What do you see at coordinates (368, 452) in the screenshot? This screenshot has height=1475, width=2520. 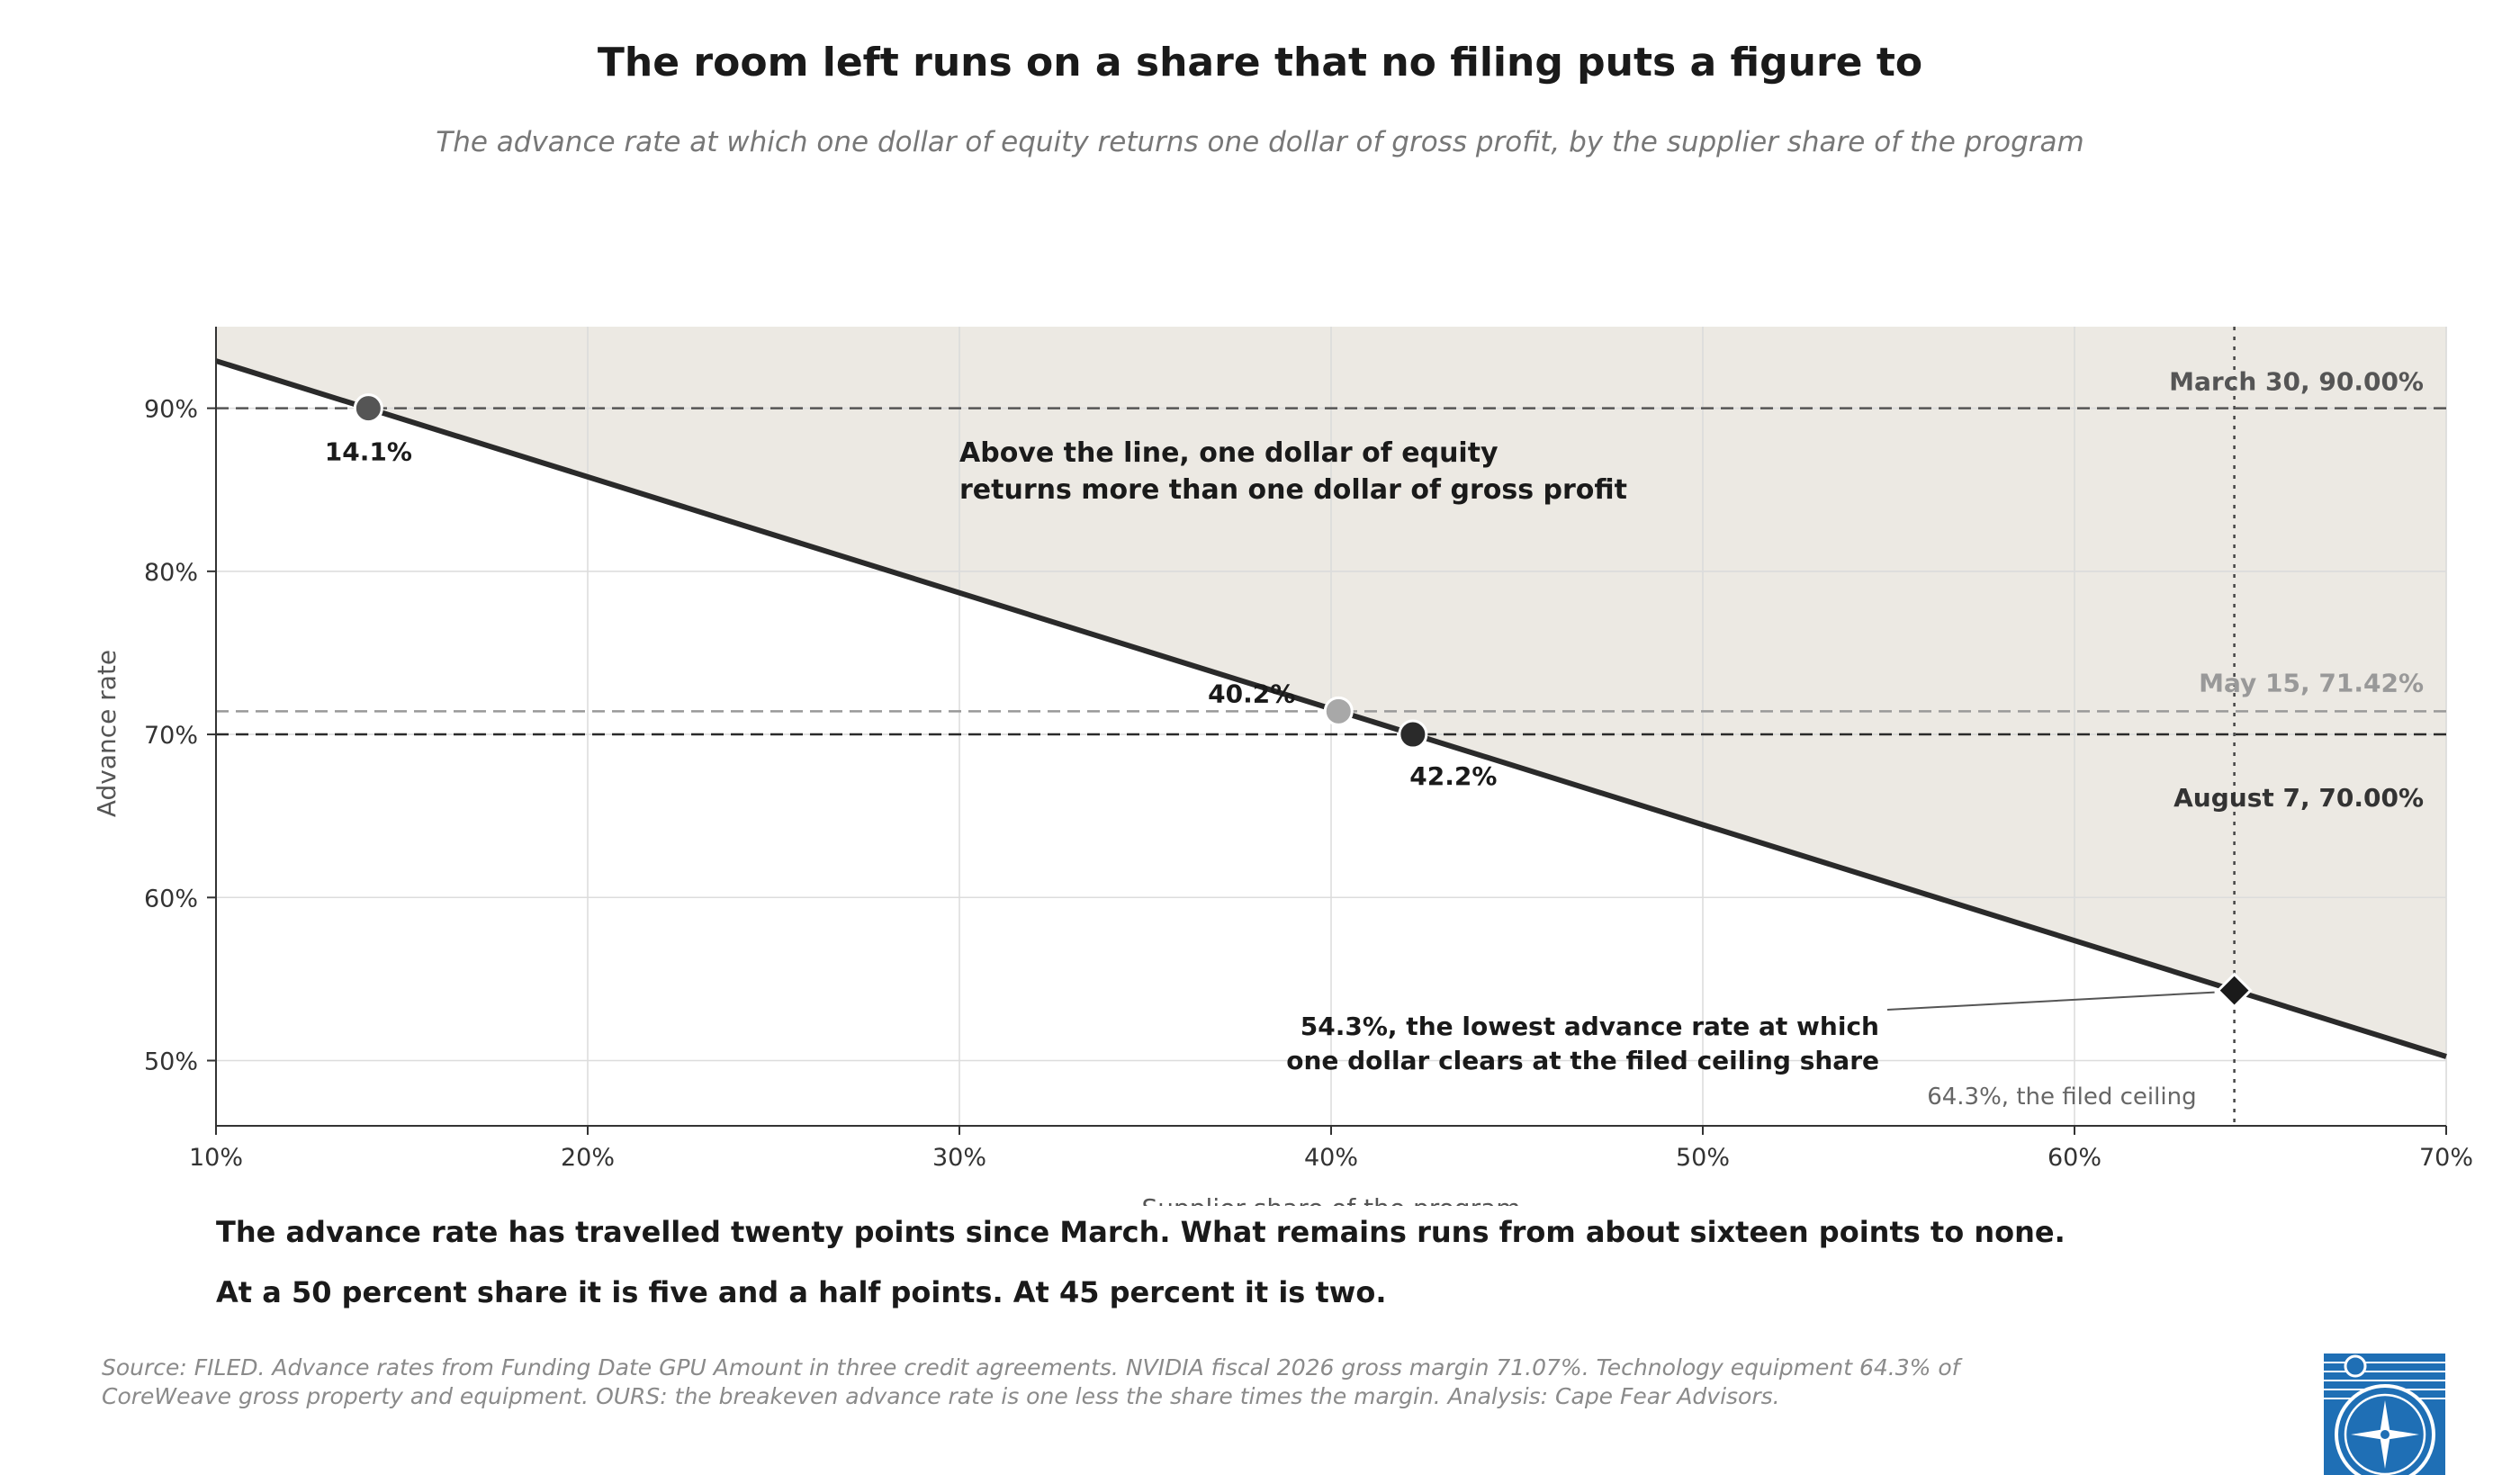 I see `point-label: 14.1%` at bounding box center [368, 452].